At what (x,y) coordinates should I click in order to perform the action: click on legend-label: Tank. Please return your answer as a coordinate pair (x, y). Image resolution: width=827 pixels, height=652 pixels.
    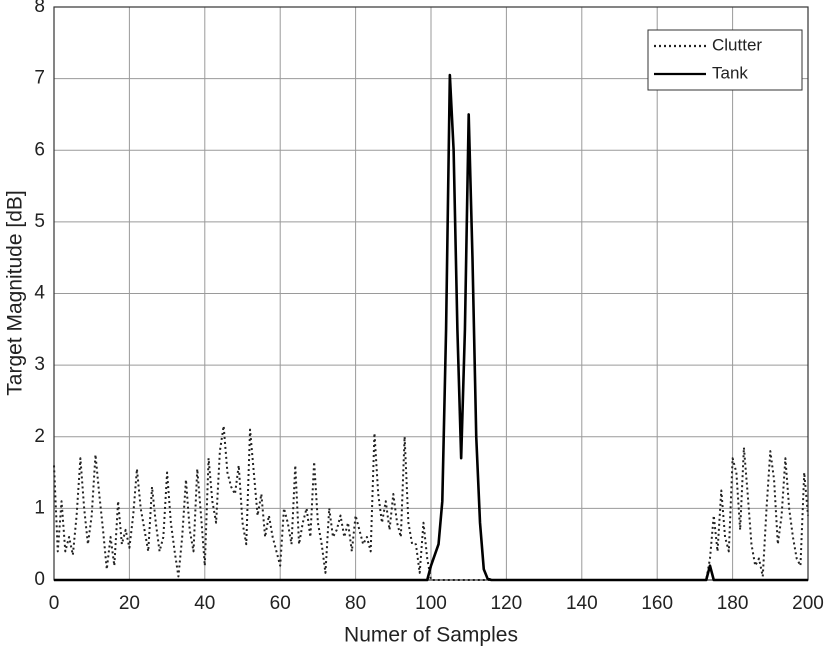
    Looking at the image, I should click on (730, 72).